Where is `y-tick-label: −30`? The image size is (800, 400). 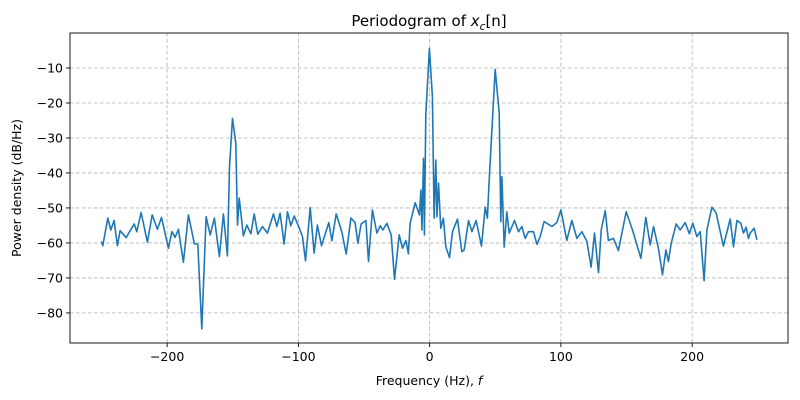
y-tick-label: −30 is located at coordinates (50, 137).